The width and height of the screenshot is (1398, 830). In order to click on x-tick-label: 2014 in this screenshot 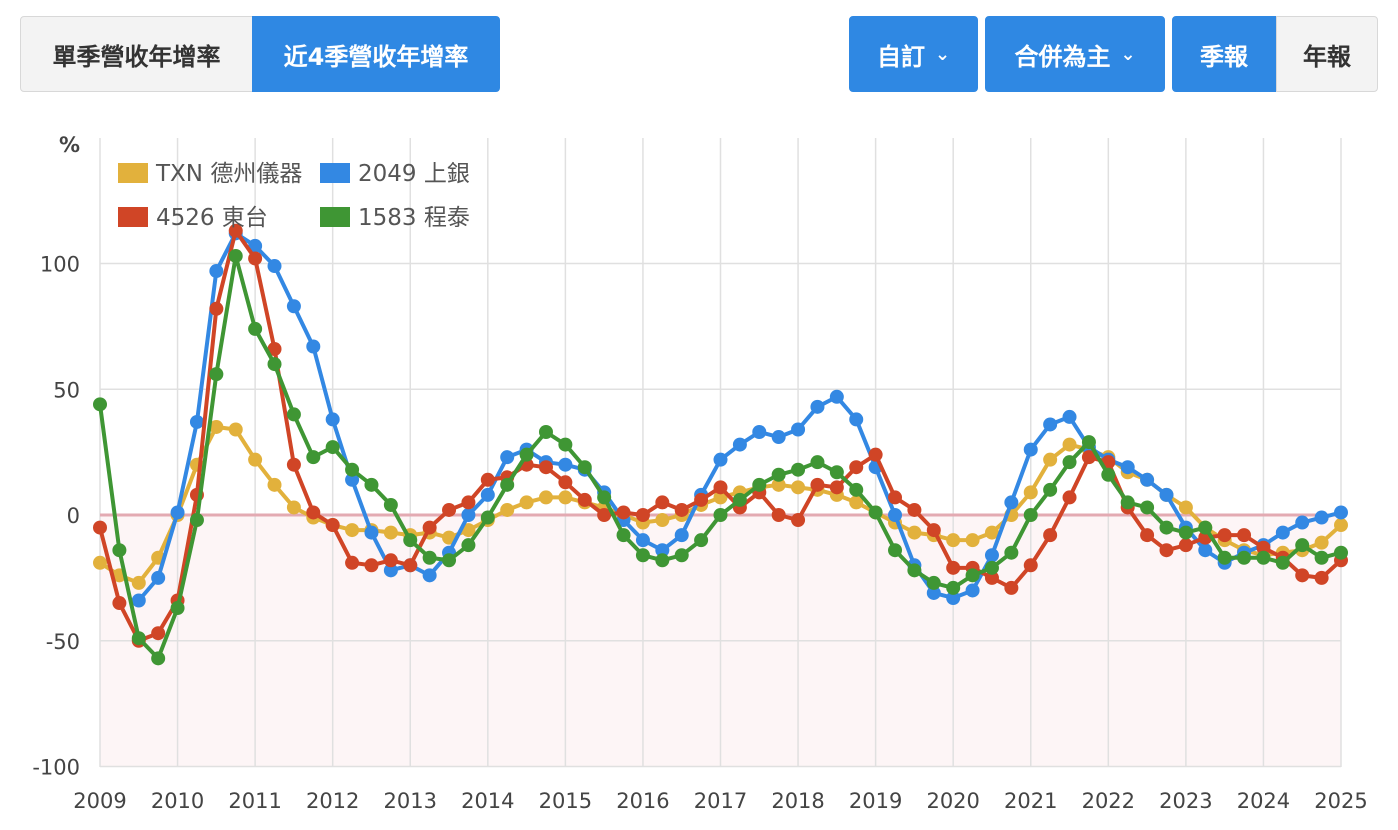, I will do `click(487, 801)`.